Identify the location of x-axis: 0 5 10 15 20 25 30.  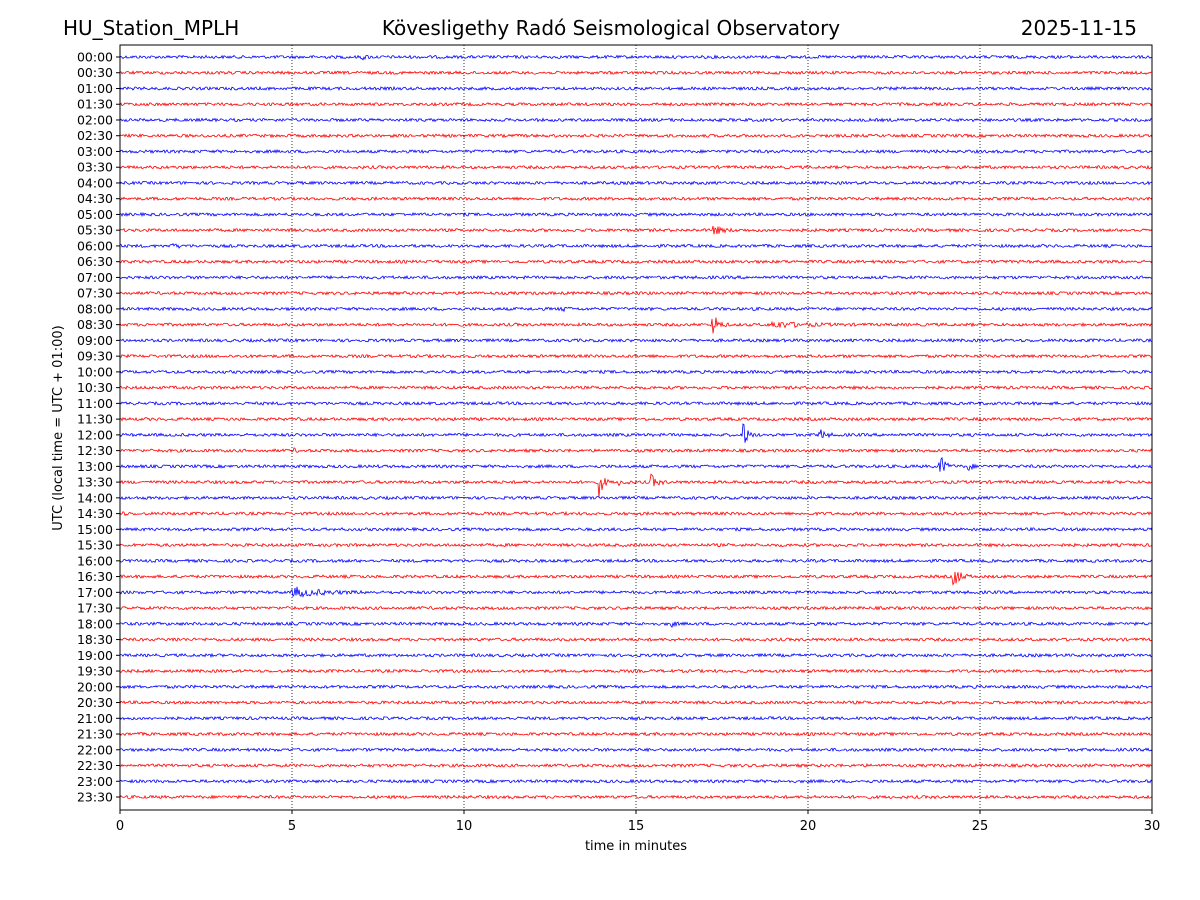
(638, 822).